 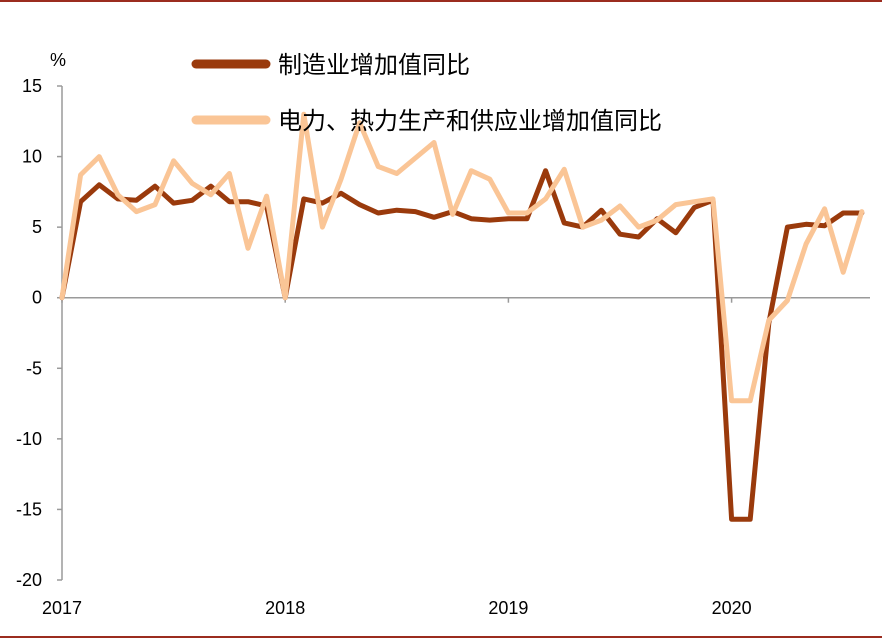 I want to click on legend-label-2: 电力、热力生产和供应业增加值同比, so click(x=470, y=121).